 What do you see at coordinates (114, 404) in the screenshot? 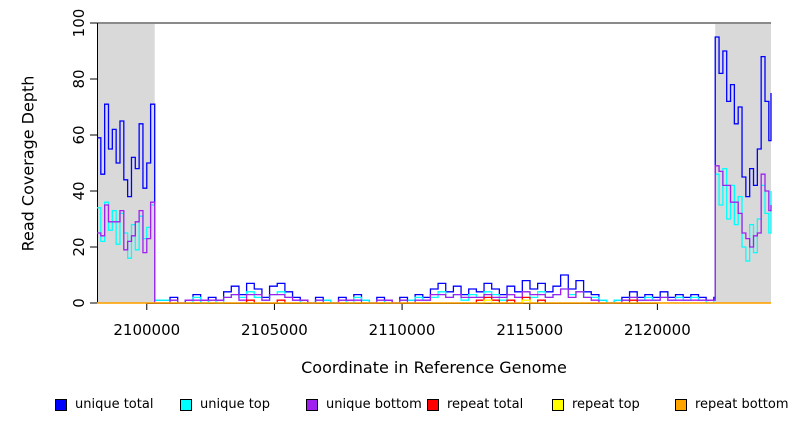
I see `legend-label: unique total` at bounding box center [114, 404].